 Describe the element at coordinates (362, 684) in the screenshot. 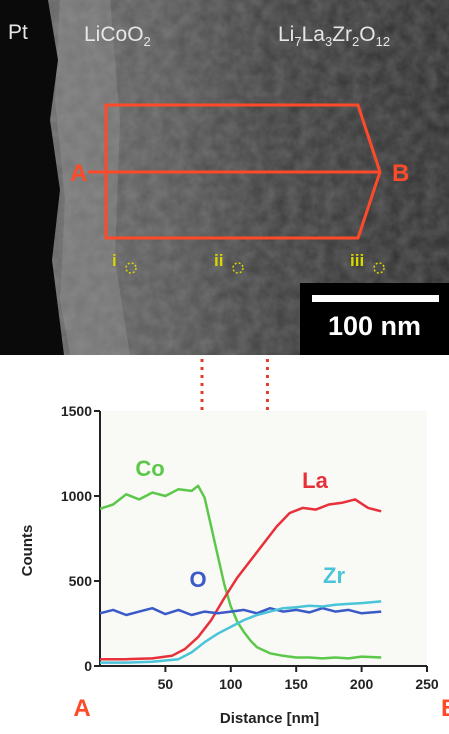

I see `x-tick-label: 200` at that location.